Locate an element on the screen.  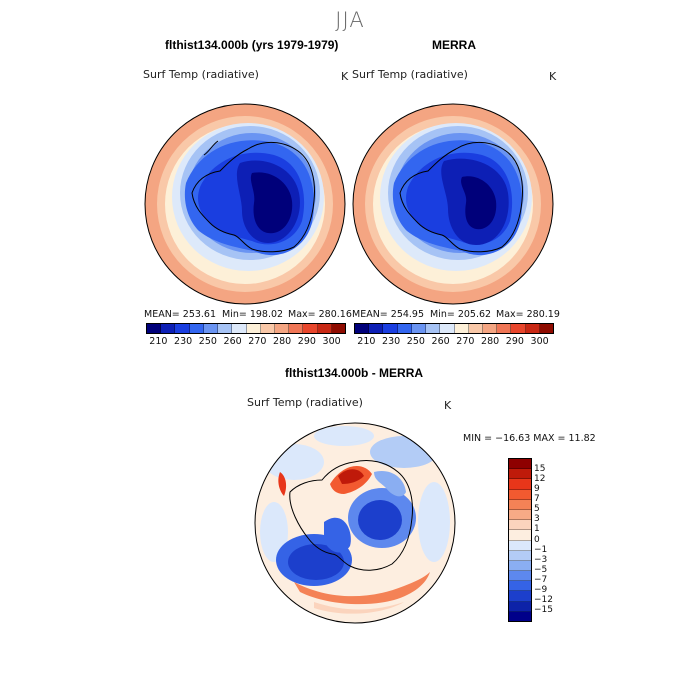
colorbar-tick-label: −7 is located at coordinates (541, 580).